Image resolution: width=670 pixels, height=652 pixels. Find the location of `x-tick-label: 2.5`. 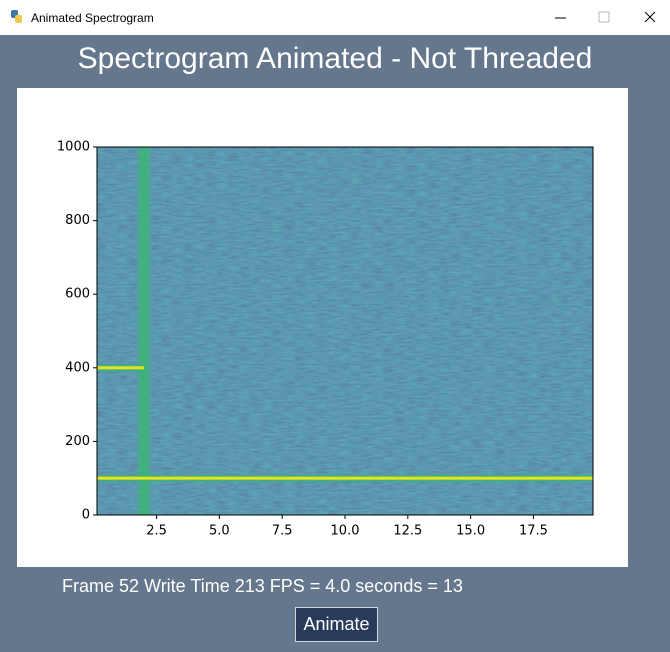

x-tick-label: 2.5 is located at coordinates (156, 531).